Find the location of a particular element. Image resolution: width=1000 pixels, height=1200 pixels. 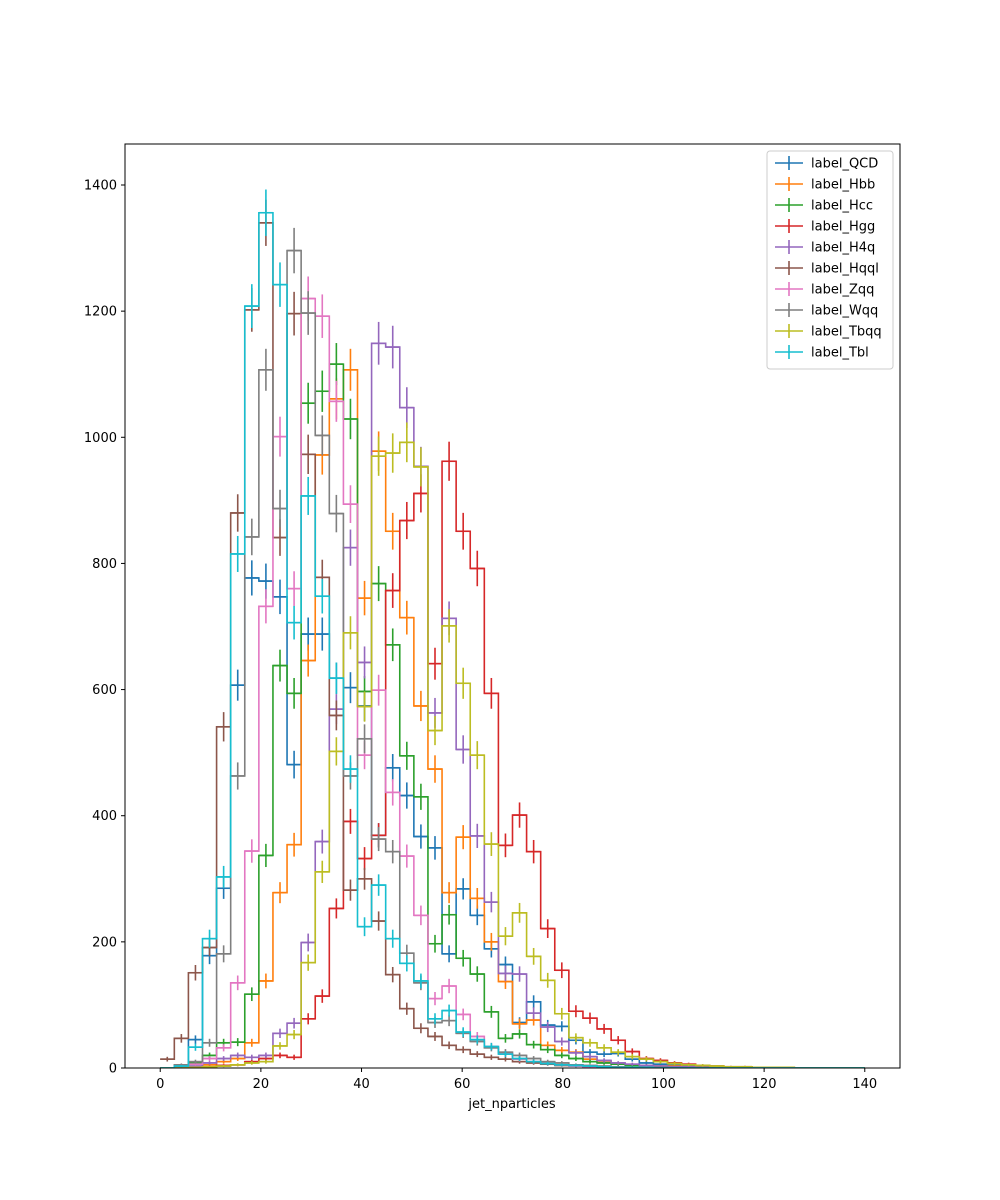

x-tick-label: 120 is located at coordinates (764, 1084).